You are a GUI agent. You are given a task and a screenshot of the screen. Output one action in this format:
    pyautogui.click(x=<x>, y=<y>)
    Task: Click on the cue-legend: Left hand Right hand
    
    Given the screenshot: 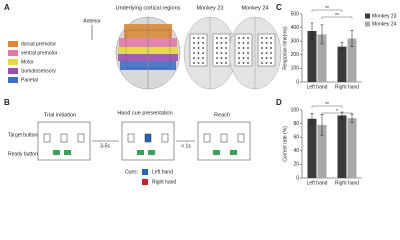 What is the action you would take?
    pyautogui.click(x=159, y=177)
    